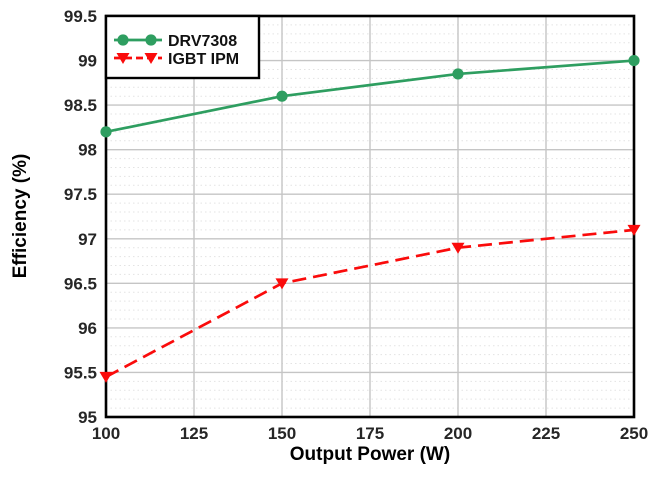 The image size is (657, 484). Describe the element at coordinates (20, 216) in the screenshot. I see `y-axis-title: Efficiency (%)` at that location.